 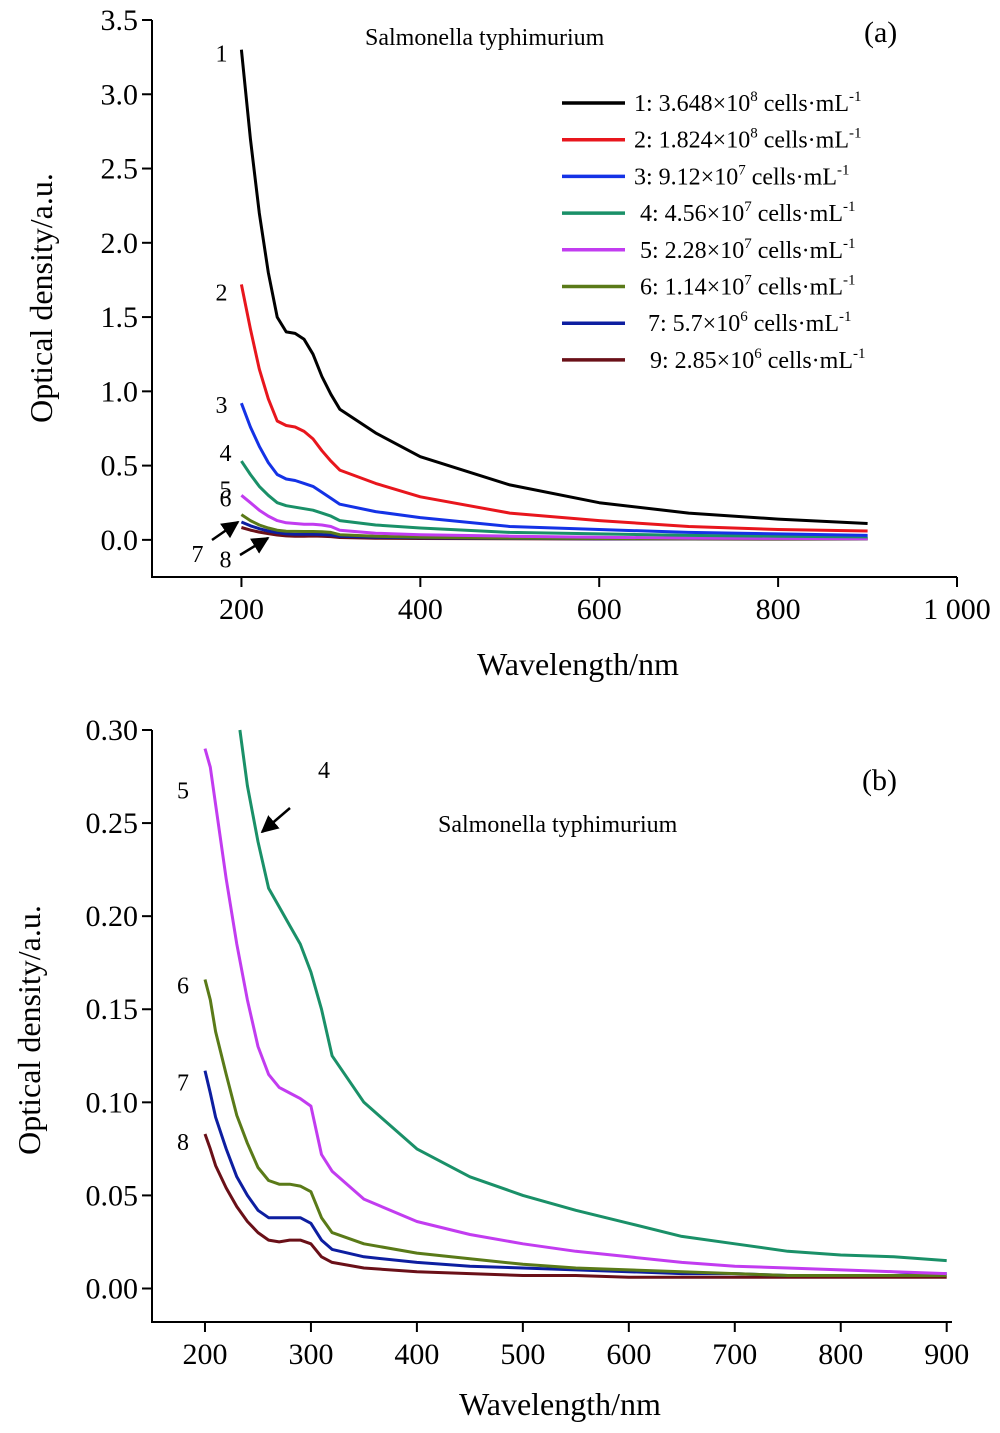 I want to click on curve-label-1: 1, so click(x=221, y=55).